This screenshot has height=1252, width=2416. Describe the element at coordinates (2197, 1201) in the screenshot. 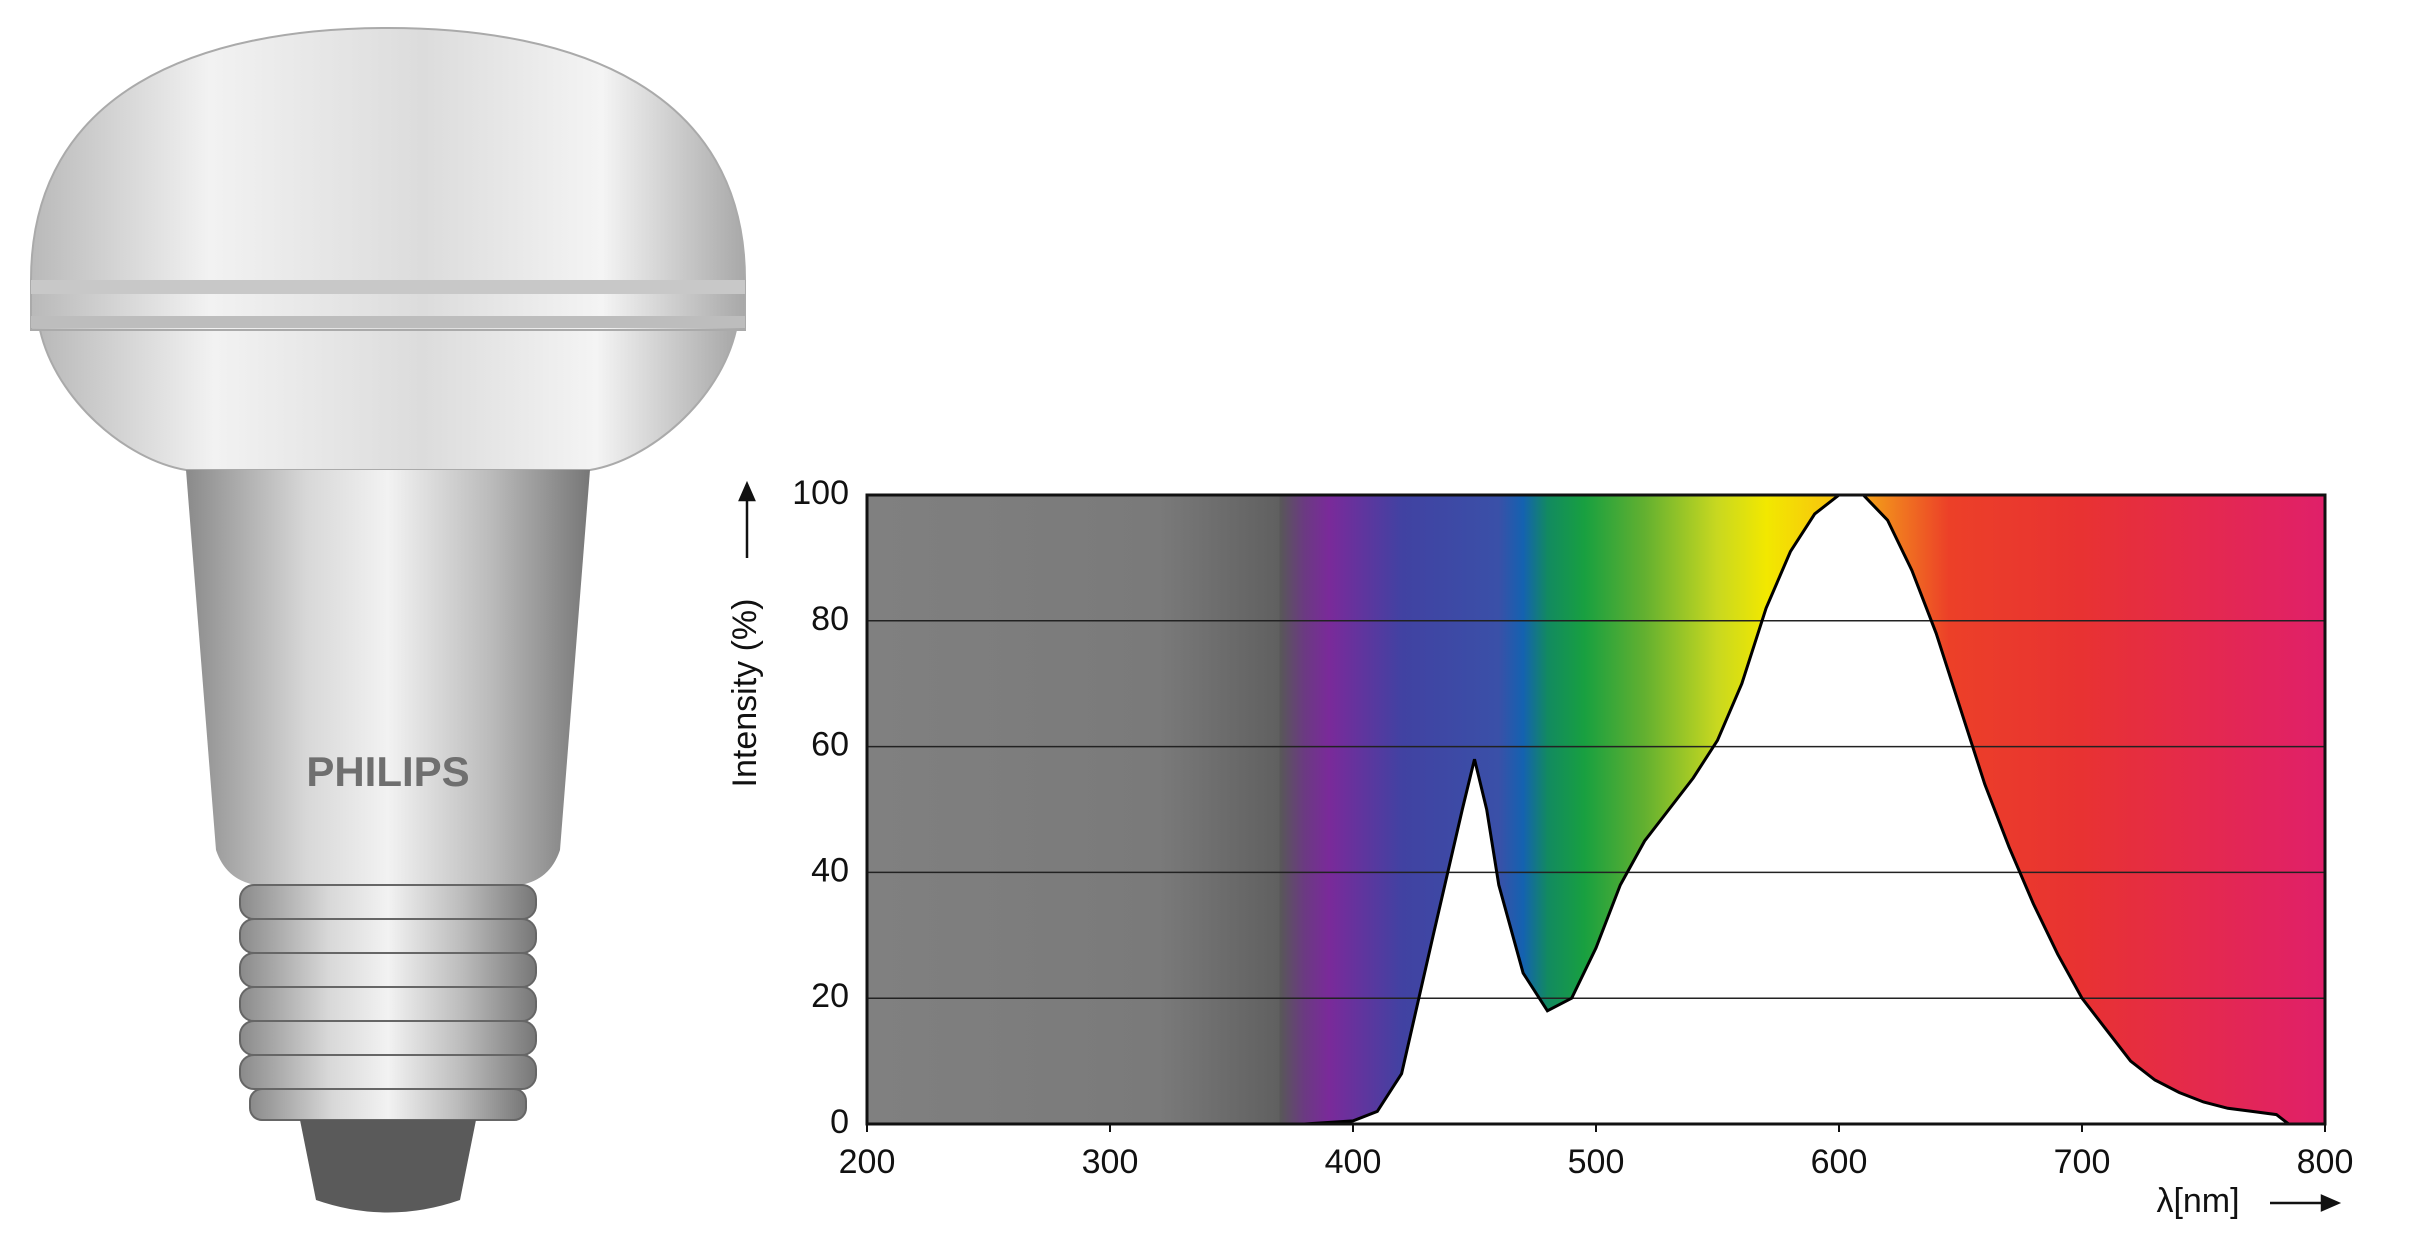

I see `x-axis-label: λ[nm]` at that location.